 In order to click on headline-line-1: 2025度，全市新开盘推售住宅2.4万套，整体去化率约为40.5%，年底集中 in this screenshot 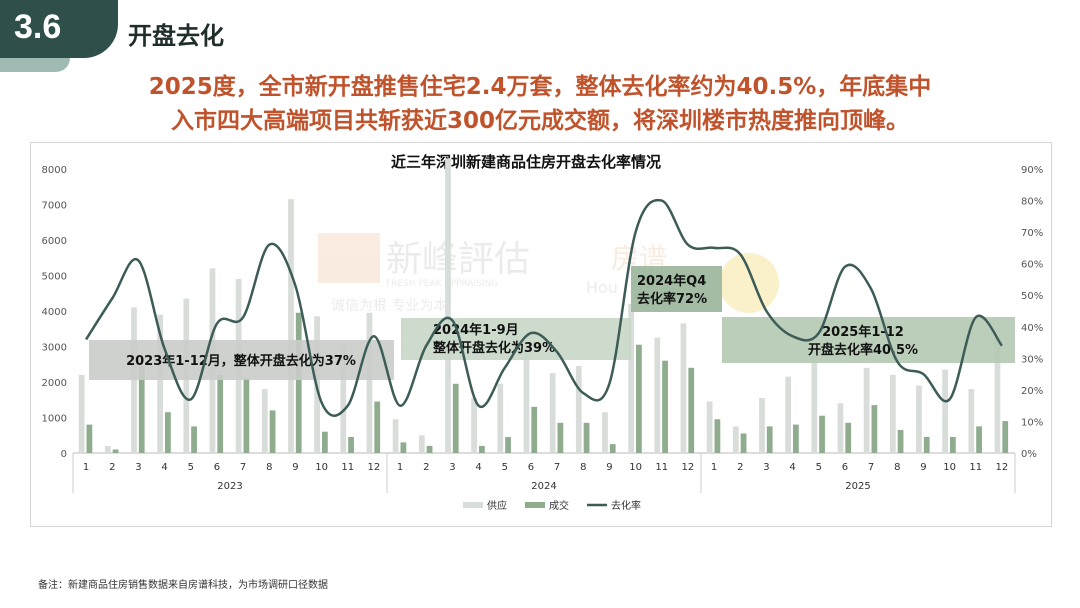, I will do `click(540, 87)`.